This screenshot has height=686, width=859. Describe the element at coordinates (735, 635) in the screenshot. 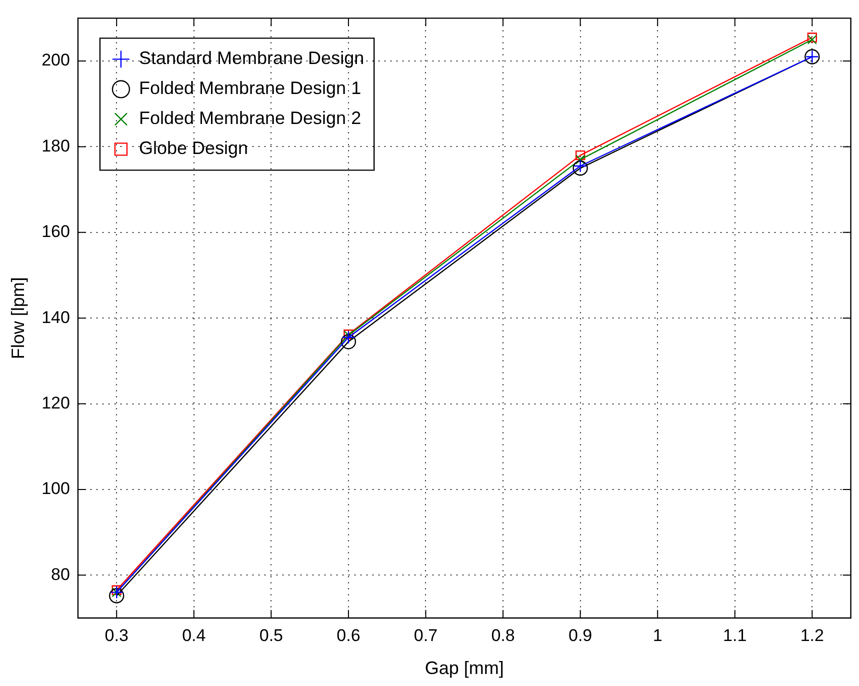

I see `x-tick-label: 1.1` at that location.